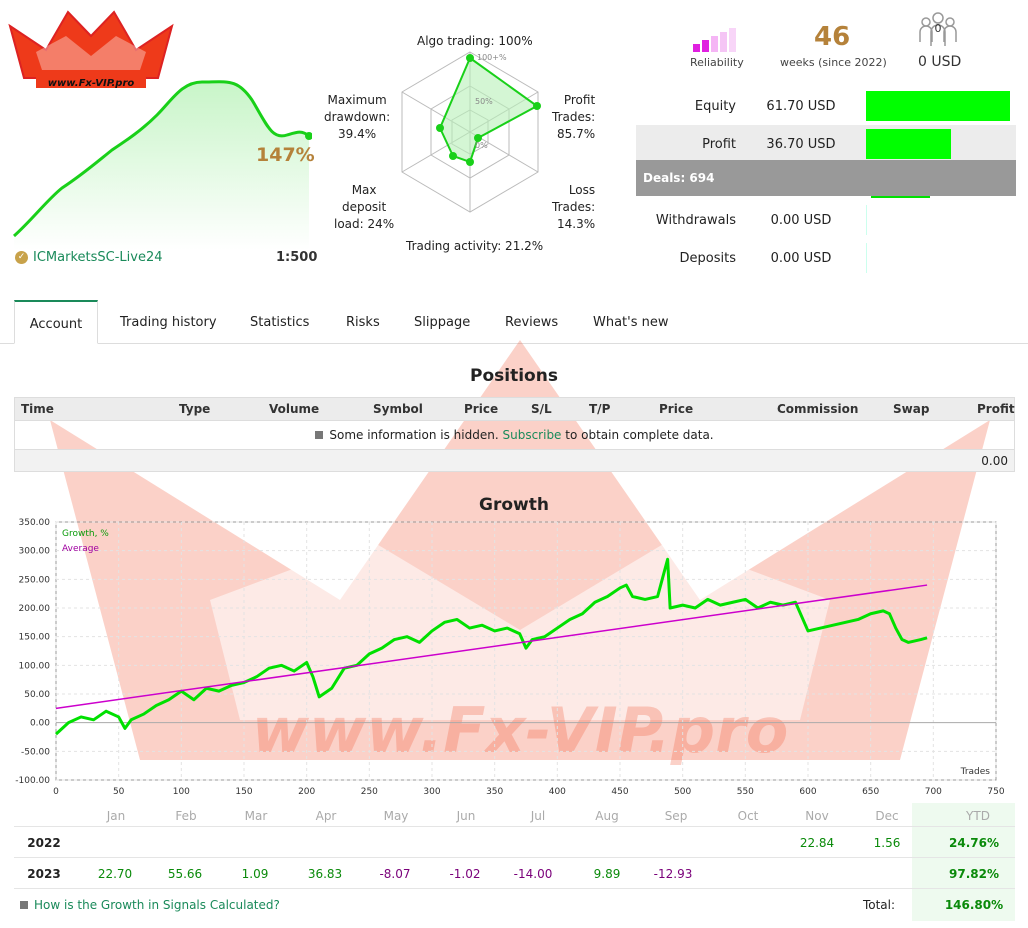 This screenshot has height=928, width=1028. What do you see at coordinates (974, 874) in the screenshot?
I see `ytd-2023: 97.82%` at bounding box center [974, 874].